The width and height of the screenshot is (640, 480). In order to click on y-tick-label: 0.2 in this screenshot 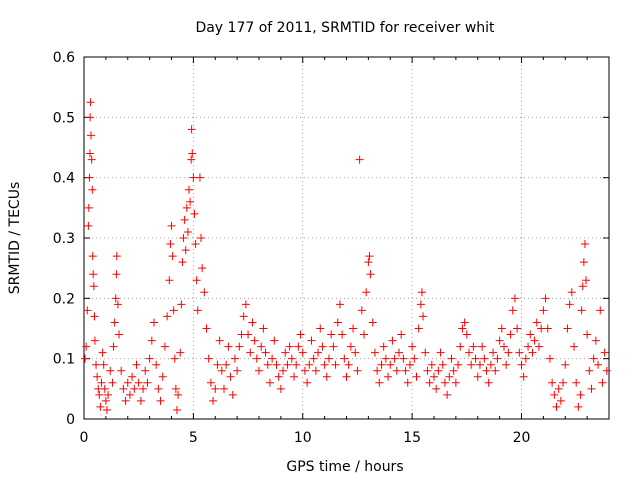, I will do `click(64, 299)`.